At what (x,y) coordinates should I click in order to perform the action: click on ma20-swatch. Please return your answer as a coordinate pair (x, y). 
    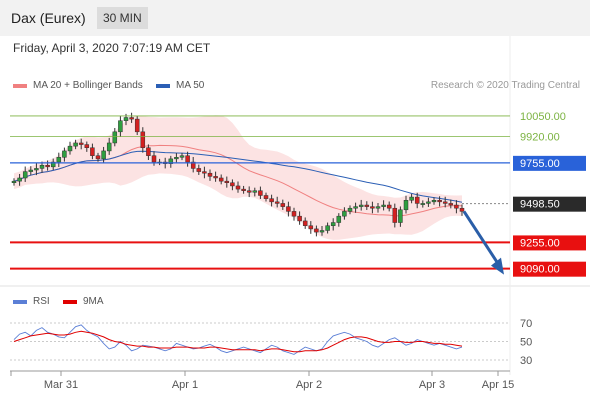
    Looking at the image, I should click on (20, 85).